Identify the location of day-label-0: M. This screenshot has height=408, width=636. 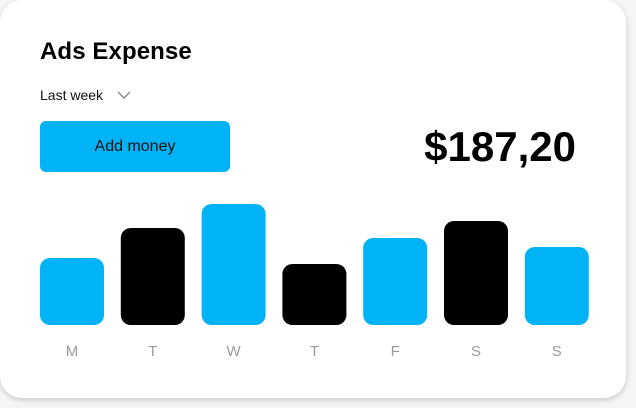
(72, 351).